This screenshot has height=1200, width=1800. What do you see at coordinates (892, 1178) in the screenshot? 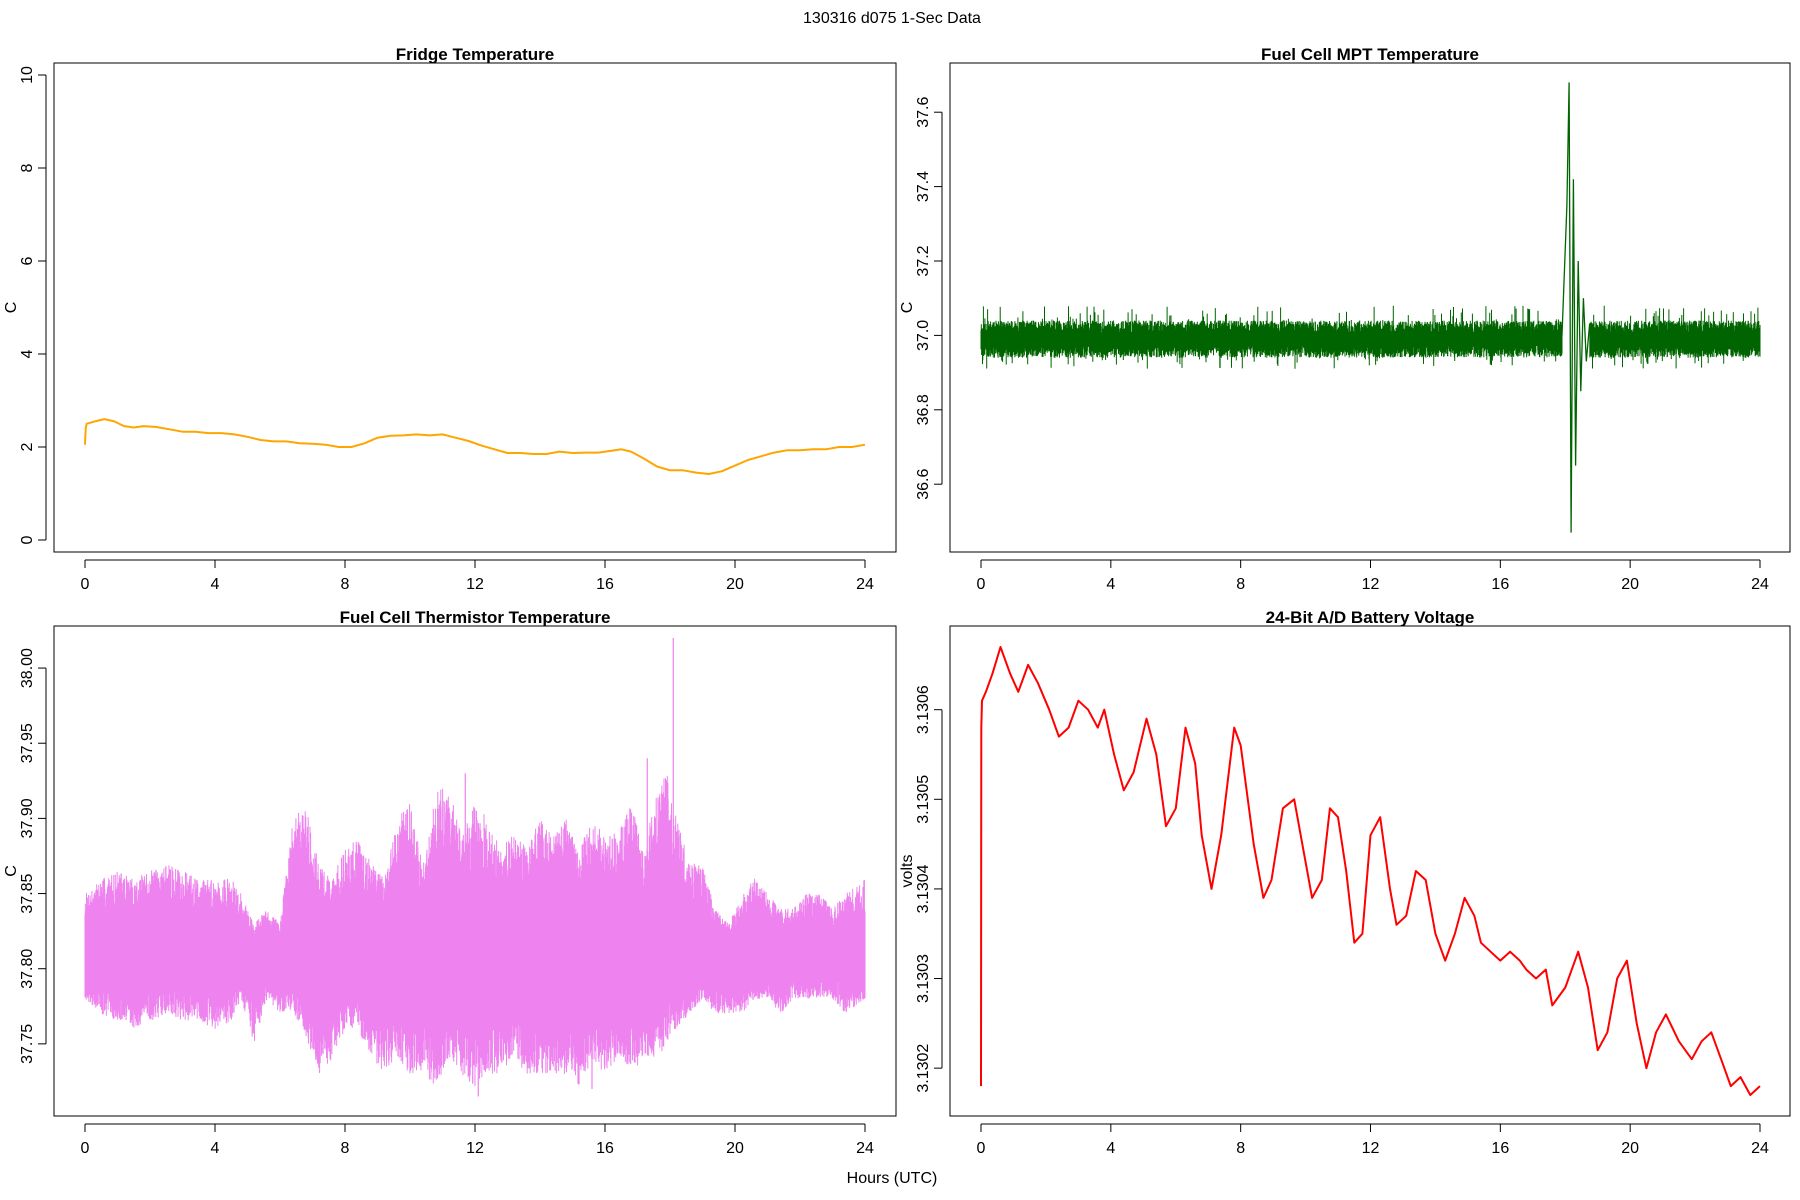
I see `figure-xlabel: Hours (UTC)` at bounding box center [892, 1178].